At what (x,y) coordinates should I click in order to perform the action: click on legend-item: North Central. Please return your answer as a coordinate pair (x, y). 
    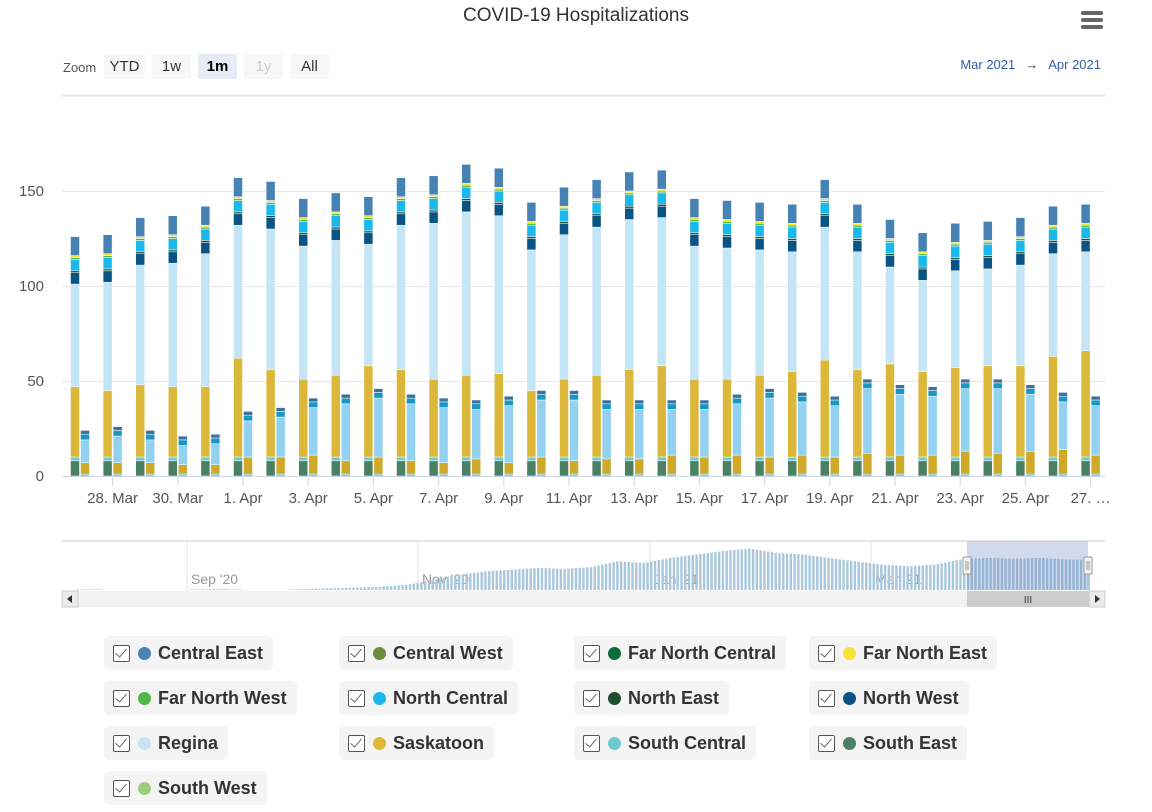
    Looking at the image, I should click on (429, 698).